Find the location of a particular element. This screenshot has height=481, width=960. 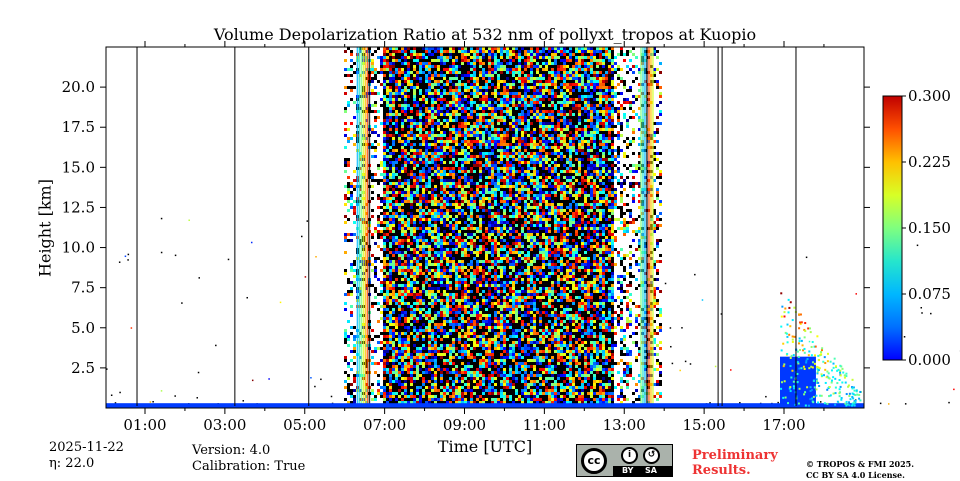

version-info: Version: 4.0 Calibration: True is located at coordinates (248, 459).